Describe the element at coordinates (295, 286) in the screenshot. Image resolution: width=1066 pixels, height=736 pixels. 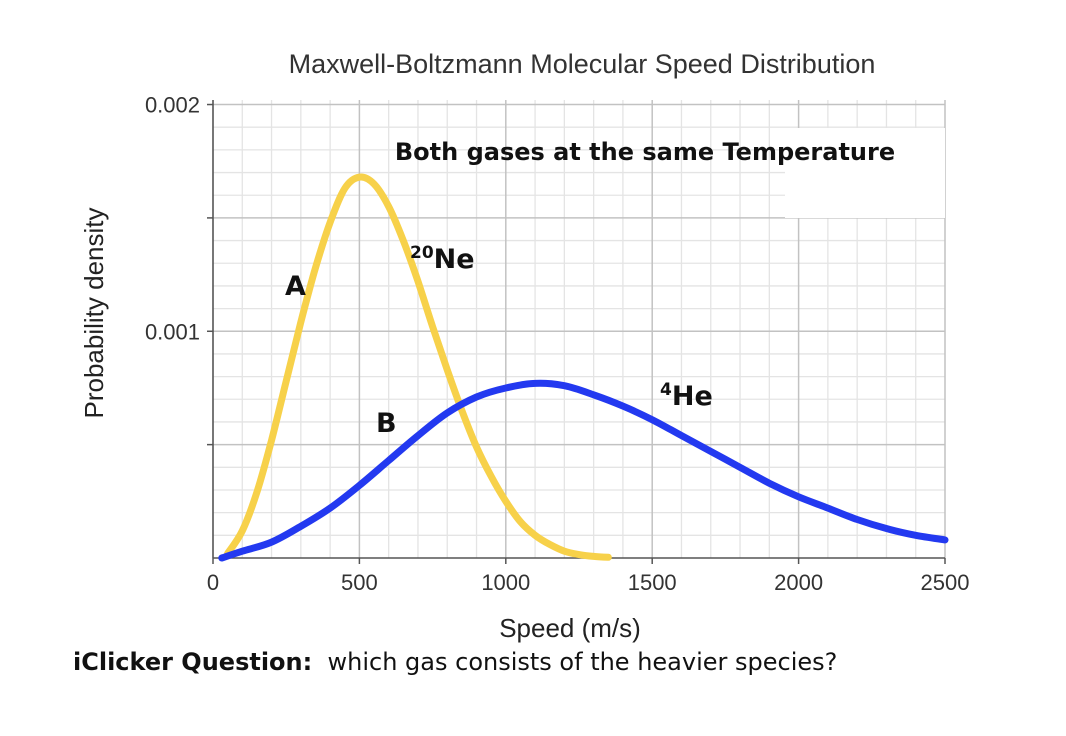
I see `curve-label-a: A` at that location.